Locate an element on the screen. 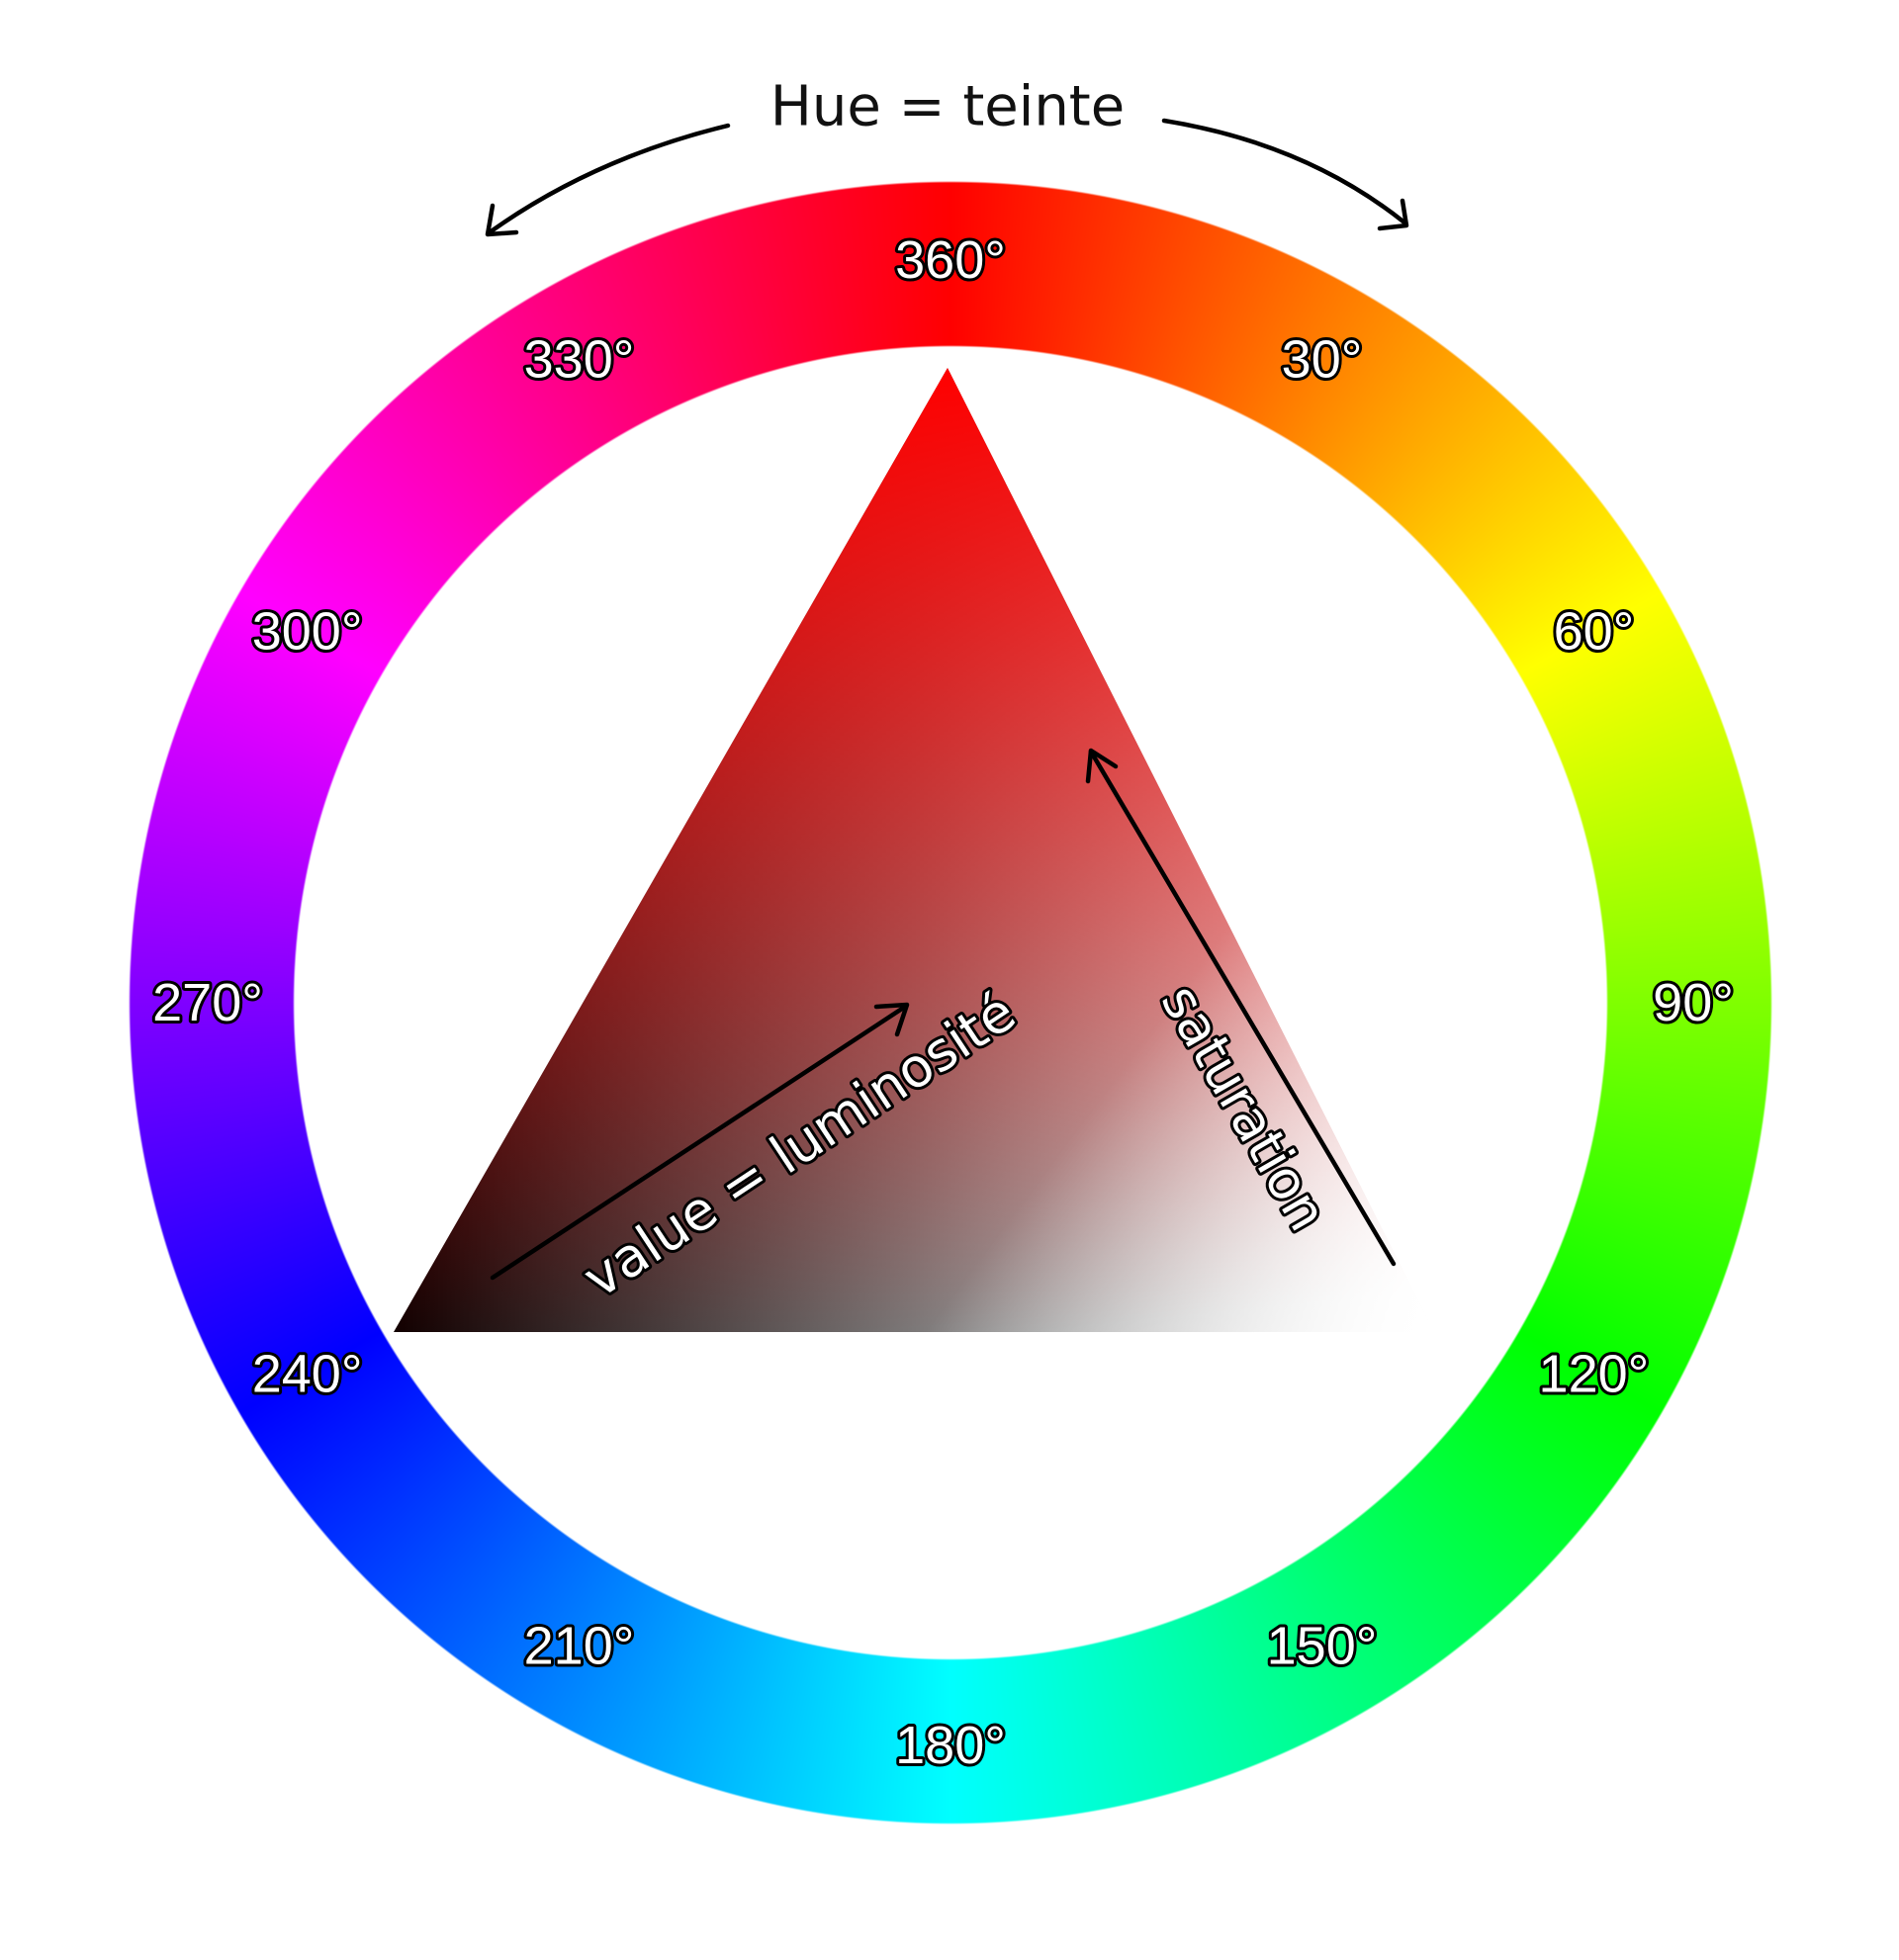 This screenshot has height=1960, width=1899. hue-label-300: 300° is located at coordinates (307, 632).